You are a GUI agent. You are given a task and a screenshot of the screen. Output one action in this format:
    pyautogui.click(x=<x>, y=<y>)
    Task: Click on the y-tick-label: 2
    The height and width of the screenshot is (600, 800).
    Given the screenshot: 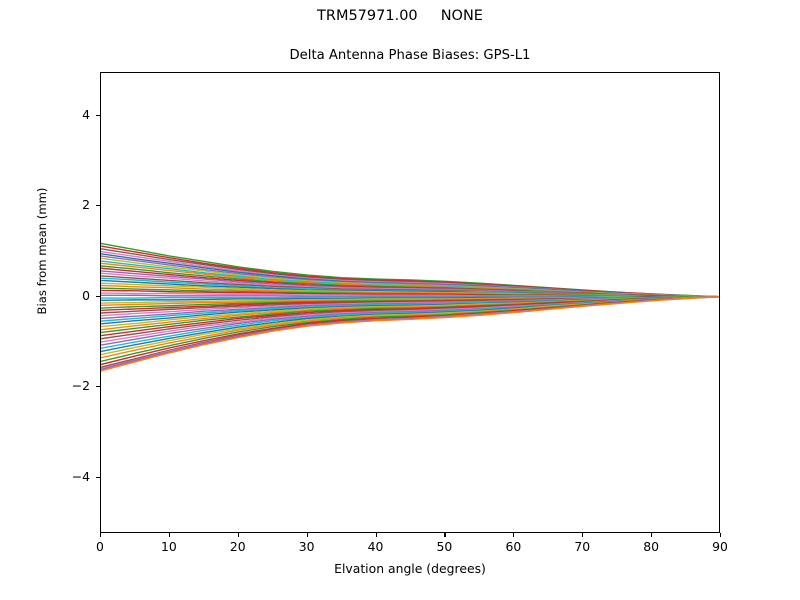 What is the action you would take?
    pyautogui.click(x=86, y=205)
    